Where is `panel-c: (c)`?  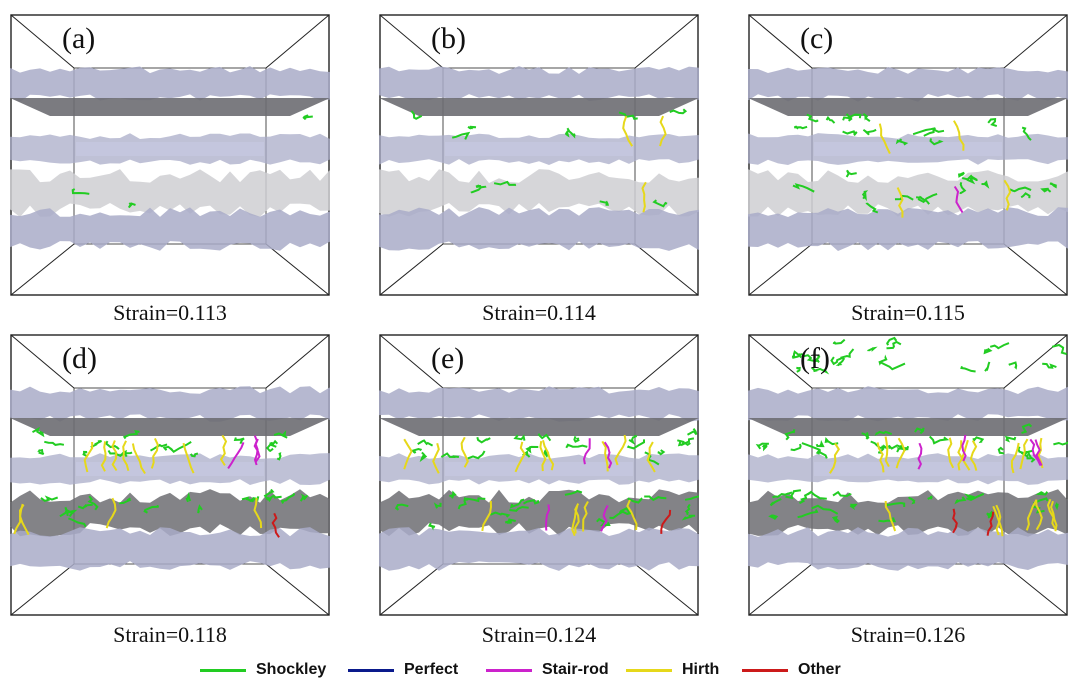 panel-c: (c) is located at coordinates (908, 155).